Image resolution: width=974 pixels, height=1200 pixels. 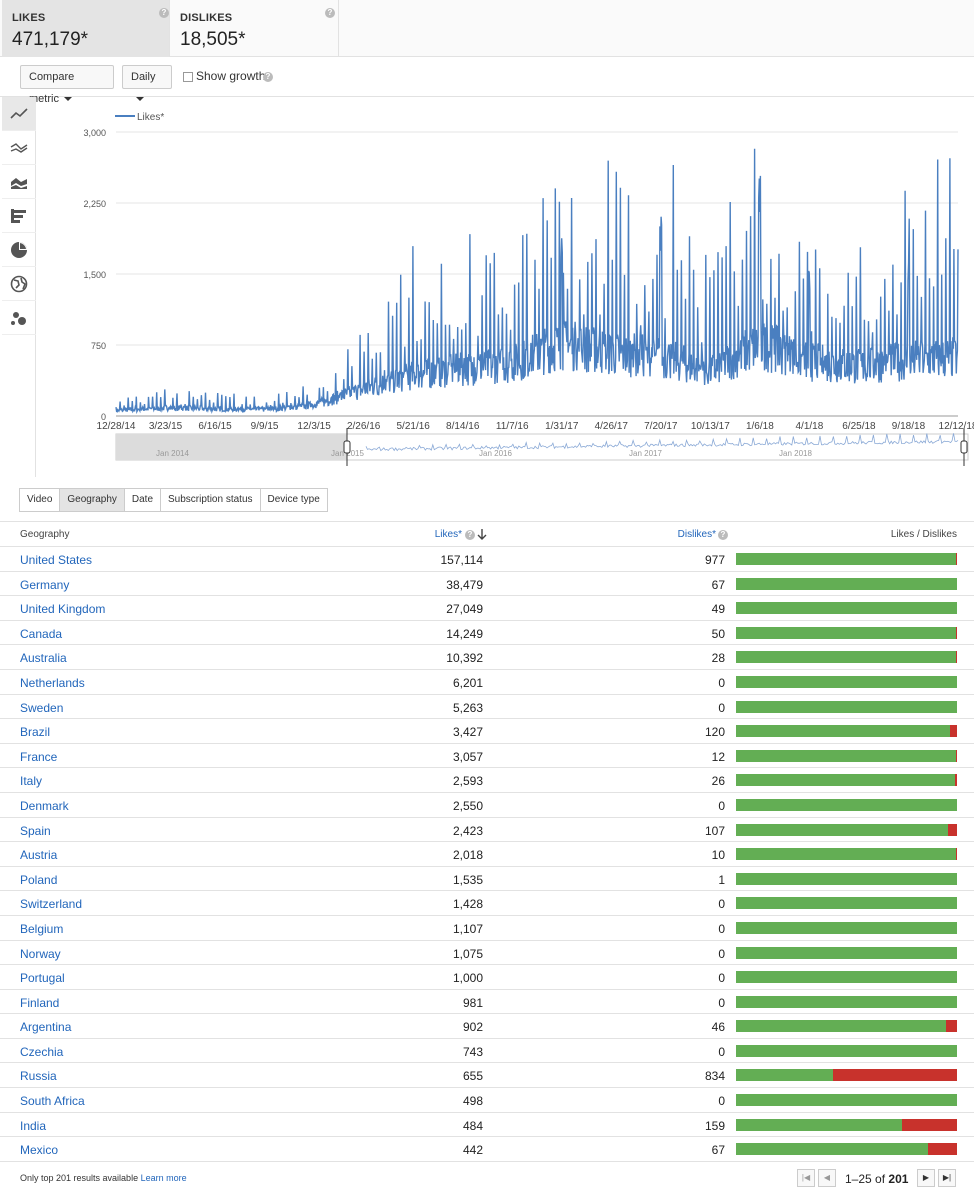 What do you see at coordinates (56, 560) in the screenshot?
I see `country-link: United States` at bounding box center [56, 560].